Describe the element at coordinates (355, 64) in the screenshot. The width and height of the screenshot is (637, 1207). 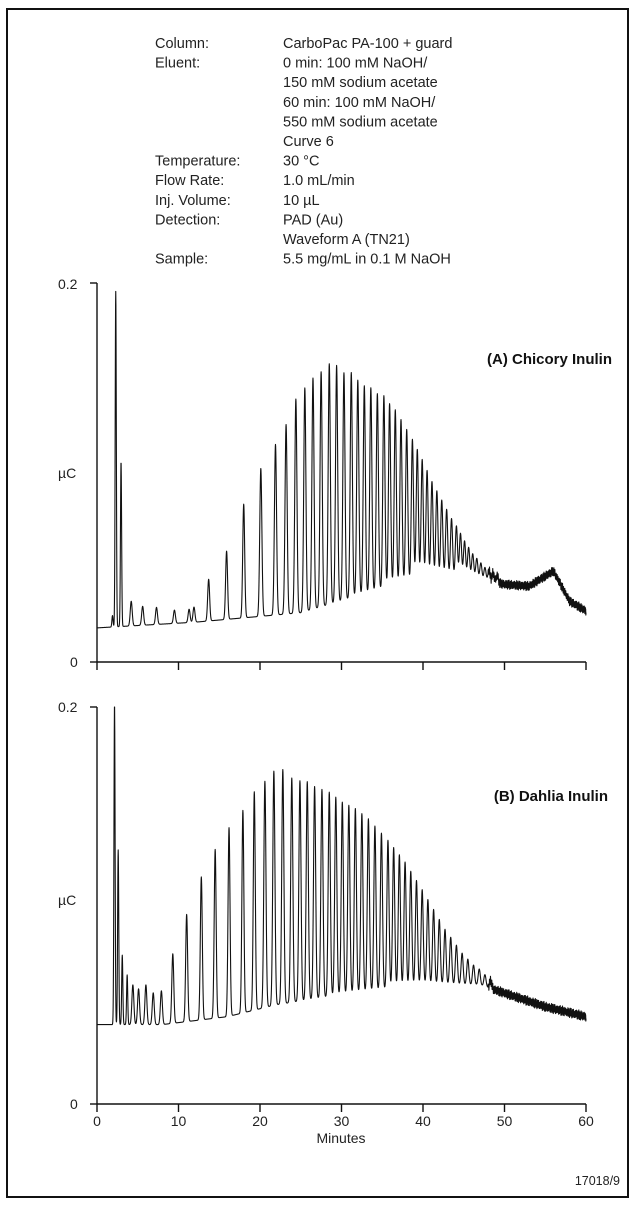
I see `condition-value: 0 min: 100 mM NaOH/` at that location.